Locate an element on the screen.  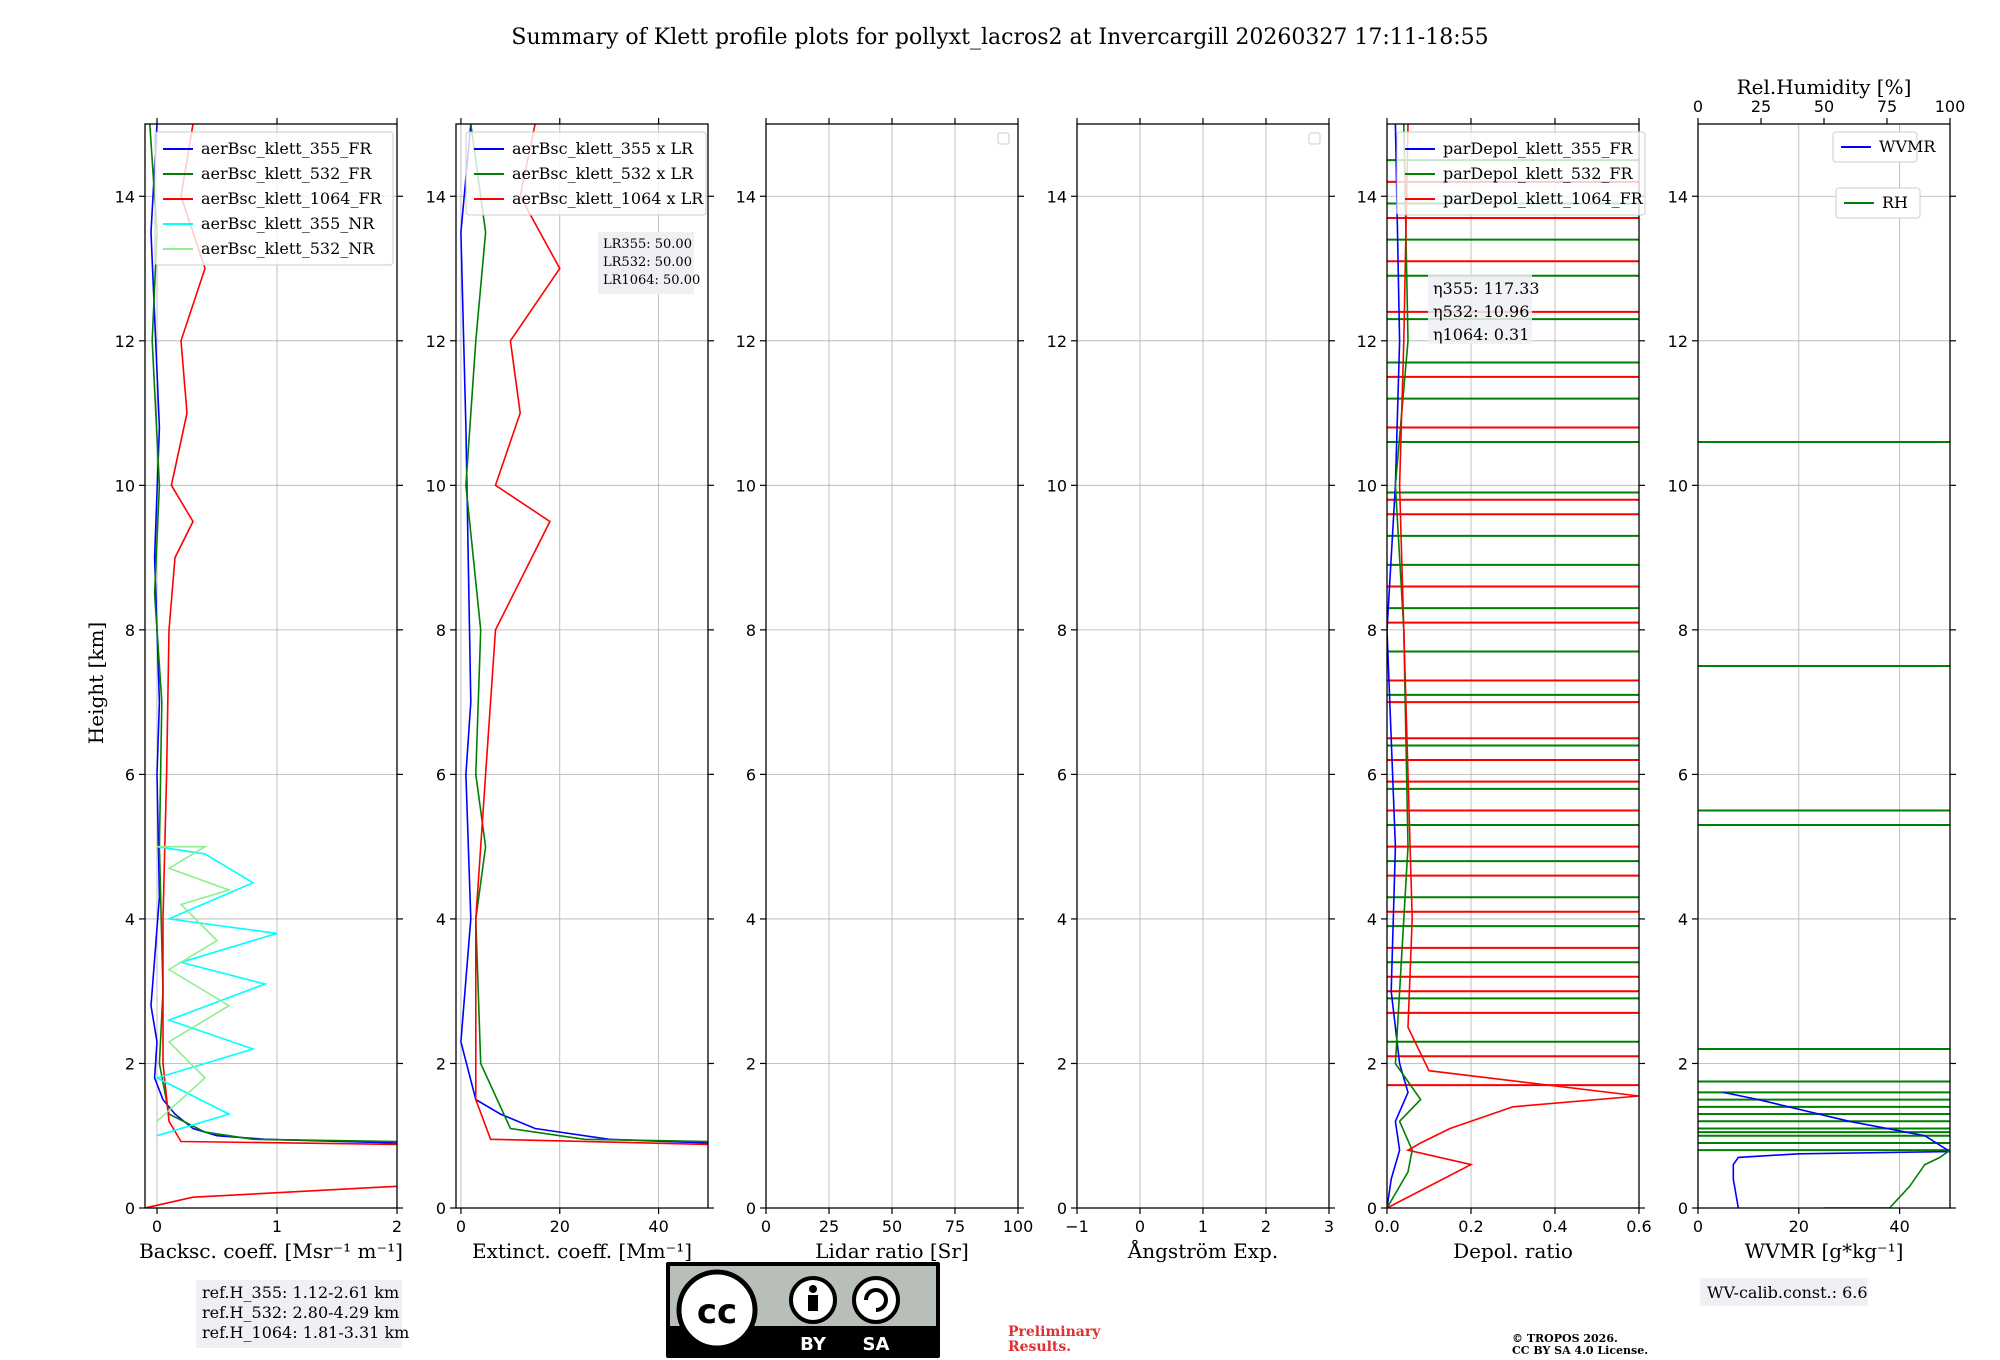
x-tick-label: 2 is located at coordinates (397, 1226).